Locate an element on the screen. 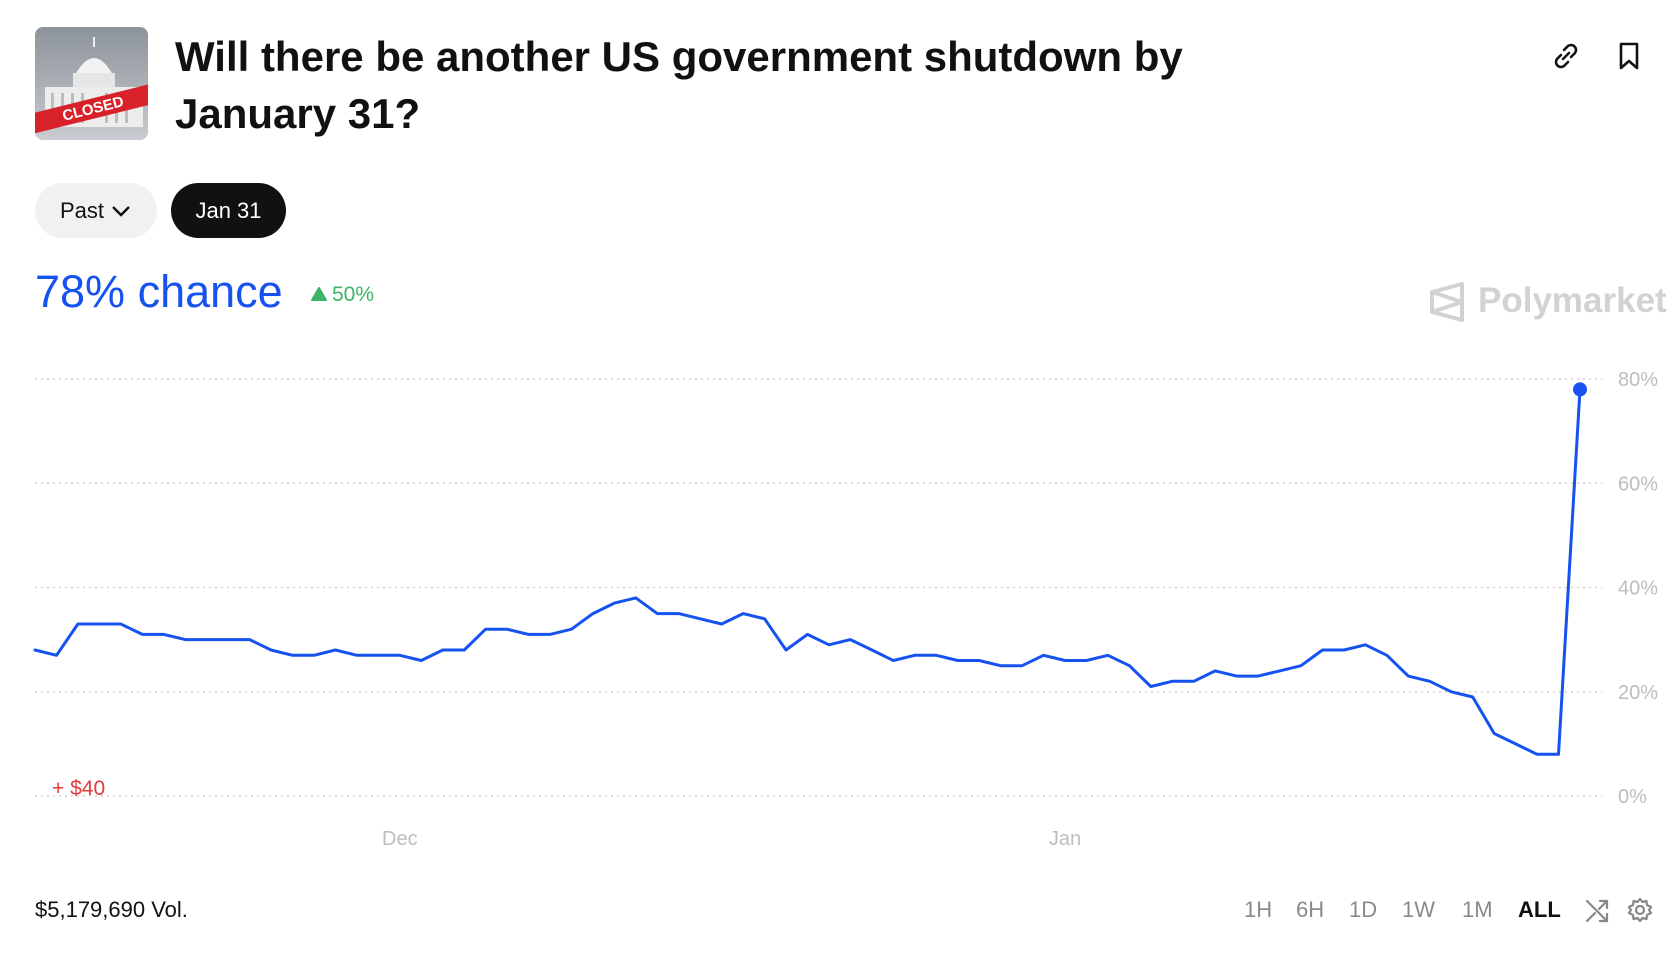 Image resolution: width=1675 pixels, height=954 pixels. market-image: CLOSED is located at coordinates (91, 83).